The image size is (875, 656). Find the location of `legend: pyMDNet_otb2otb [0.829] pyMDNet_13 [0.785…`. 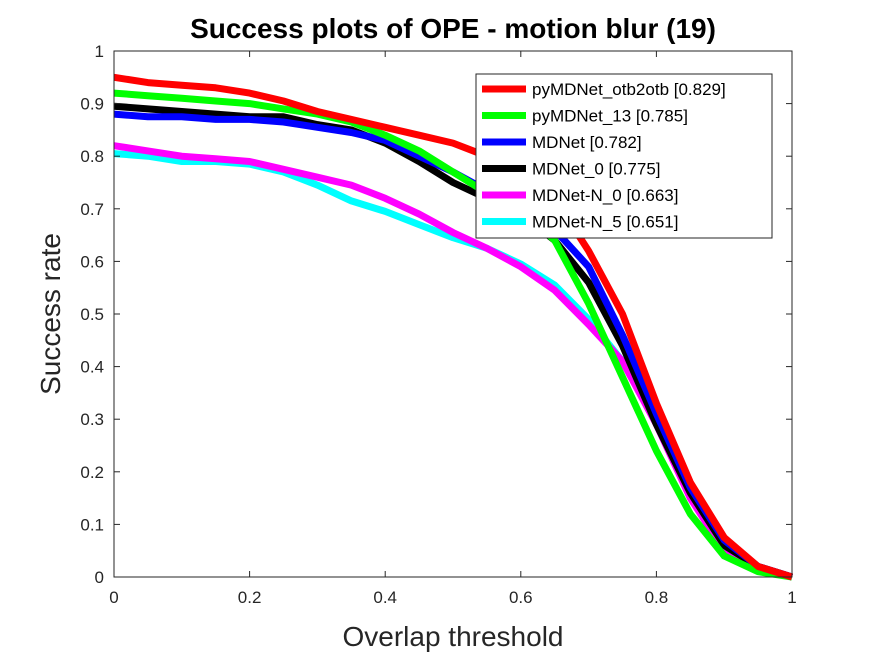

legend: pyMDNet_otb2otb [0.829] pyMDNet_13 [0.785… is located at coordinates (624, 156).